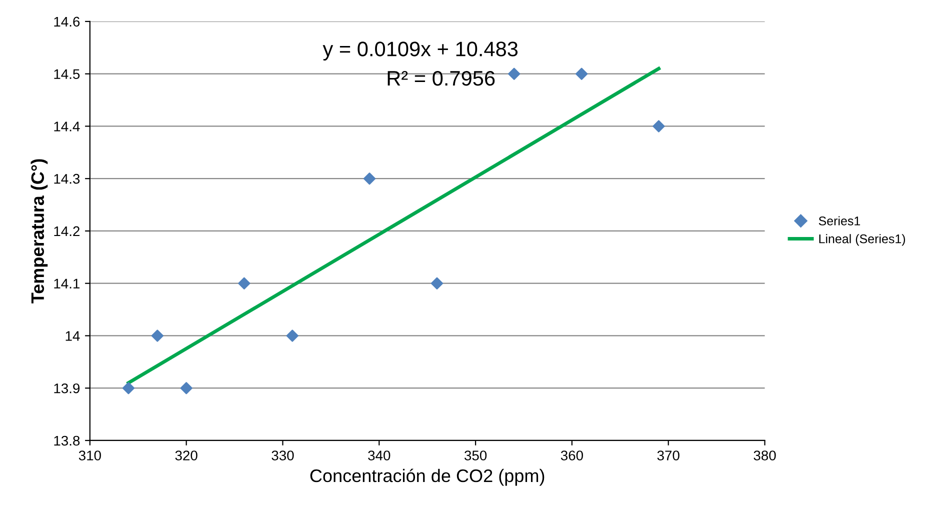 Image resolution: width=927 pixels, height=511 pixels. Describe the element at coordinates (765, 455) in the screenshot. I see `x-tick-label: 380` at that location.